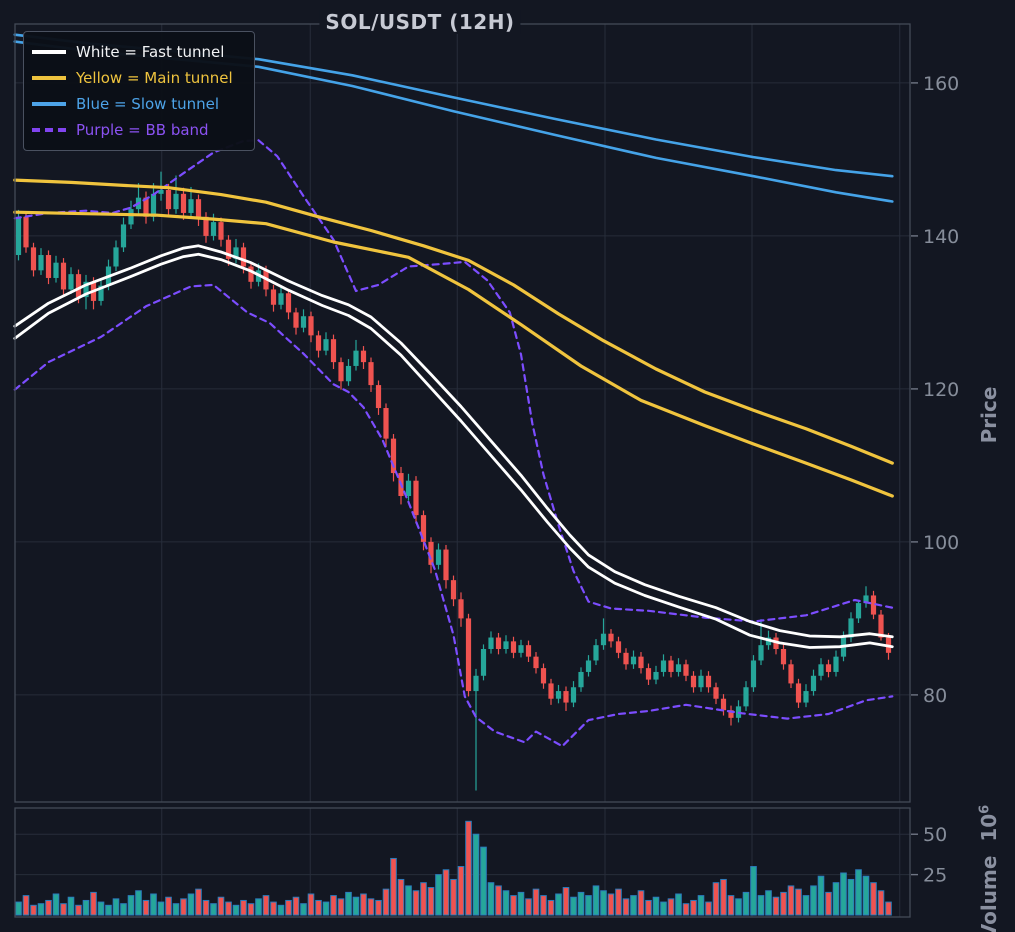 Image resolution: width=1015 pixels, height=932 pixels. What do you see at coordinates (941, 237) in the screenshot?
I see `price-tick-label-140: 140` at bounding box center [941, 237].